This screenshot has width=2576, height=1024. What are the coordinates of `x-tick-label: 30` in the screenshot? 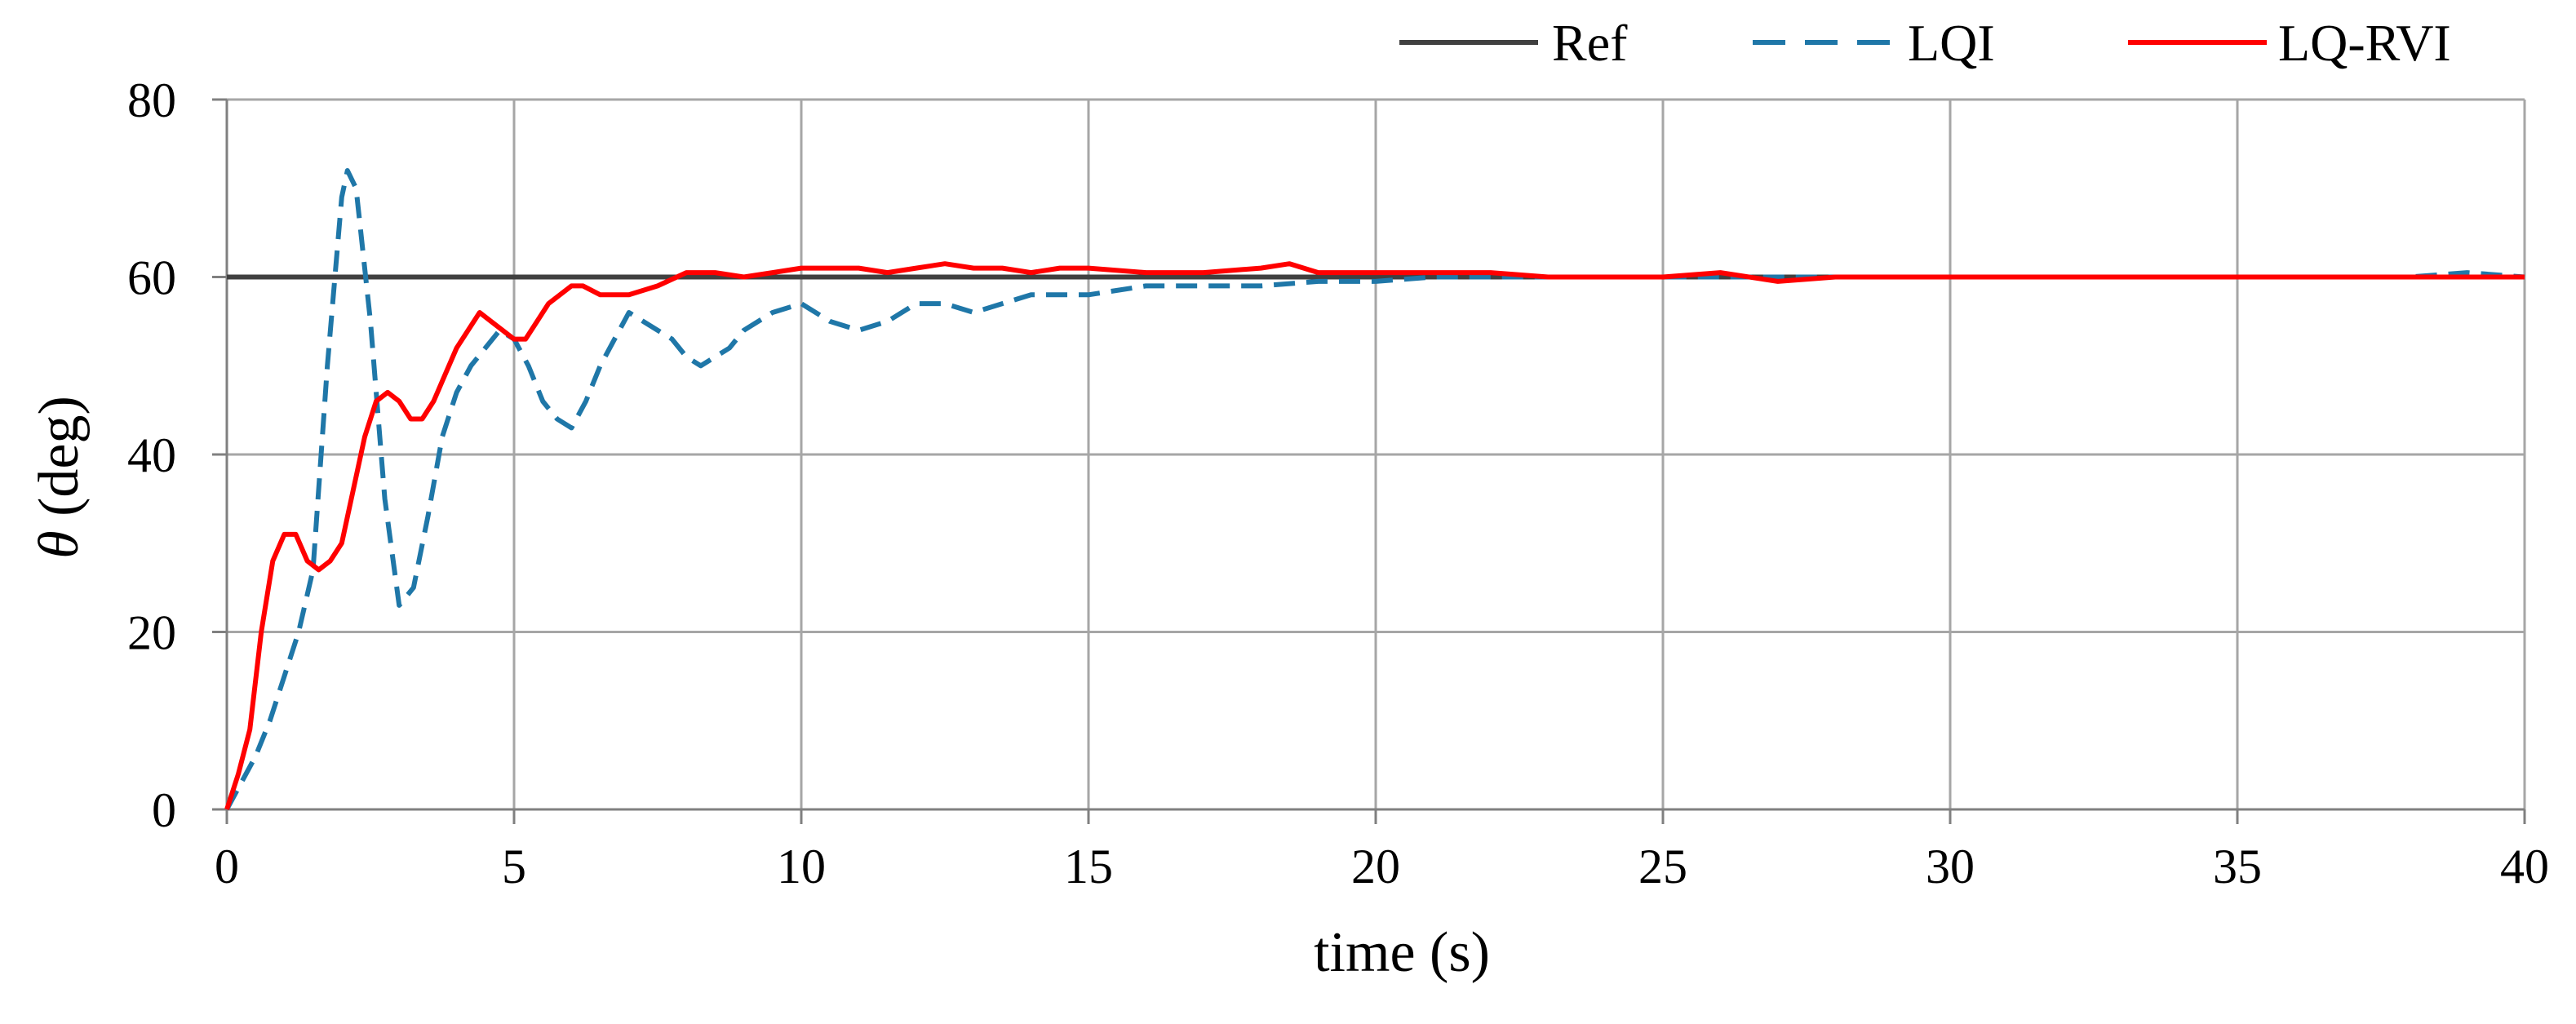 It's located at (1950, 866).